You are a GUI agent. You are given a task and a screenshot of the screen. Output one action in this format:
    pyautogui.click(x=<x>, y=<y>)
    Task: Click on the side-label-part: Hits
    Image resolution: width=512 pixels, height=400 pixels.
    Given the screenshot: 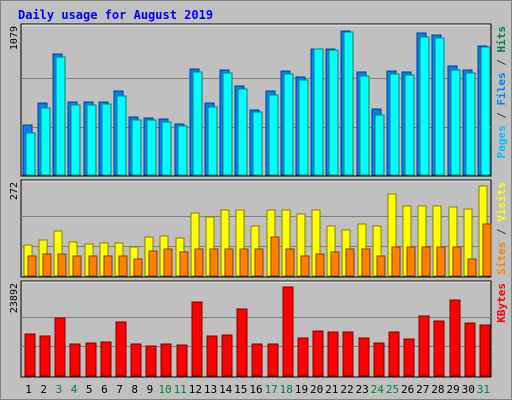 What is the action you would take?
    pyautogui.click(x=501, y=39)
    